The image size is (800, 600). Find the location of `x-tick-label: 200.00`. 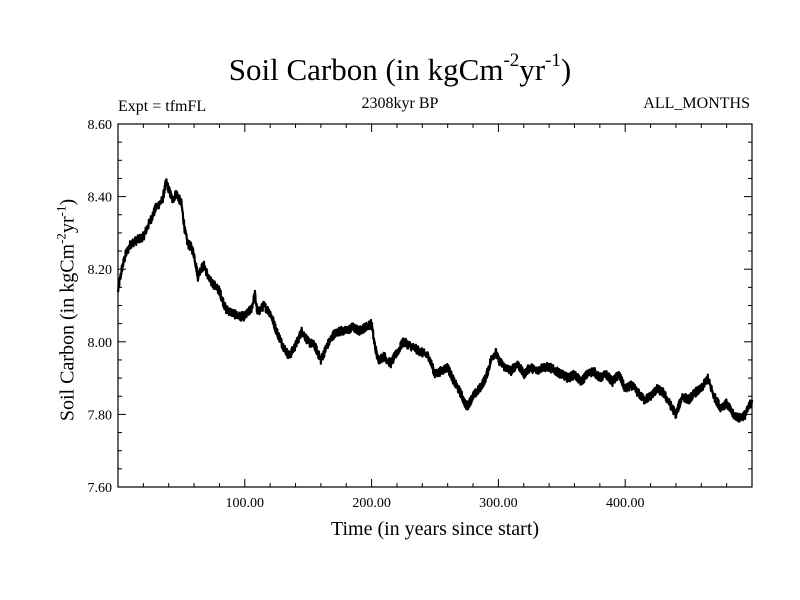

x-tick-label: 200.00 is located at coordinates (371, 503).